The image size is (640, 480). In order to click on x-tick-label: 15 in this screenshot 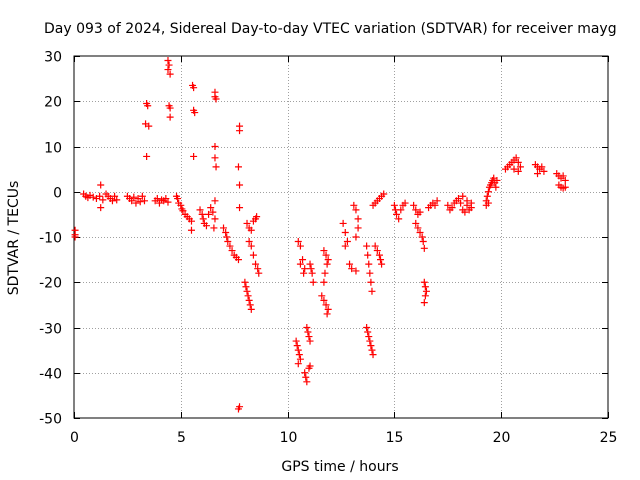, I will do `click(395, 438)`.